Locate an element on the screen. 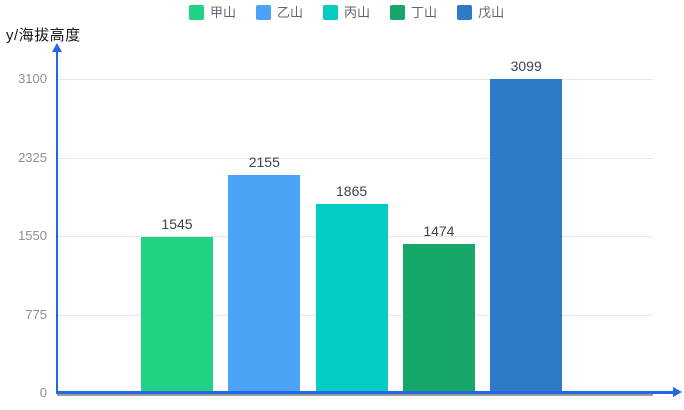 Image resolution: width=684 pixels, height=410 pixels. legend-label: 丙山 is located at coordinates (357, 12).